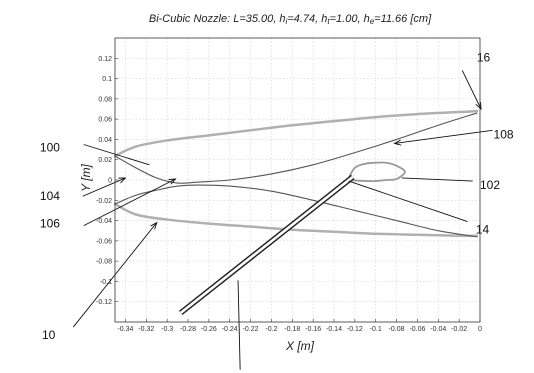 The height and width of the screenshot is (373, 534). What do you see at coordinates (49, 335) in the screenshot?
I see `callout-label-10: 10` at bounding box center [49, 335].